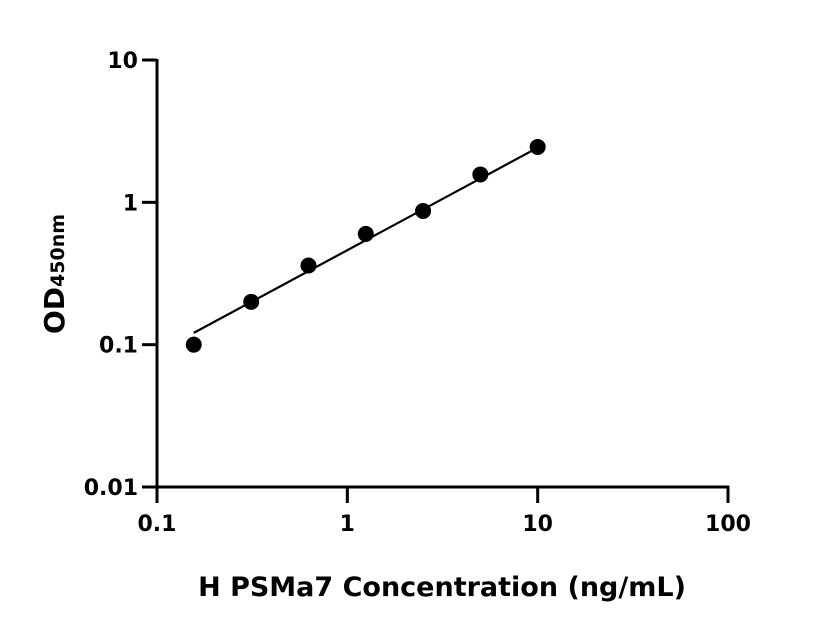 This screenshot has width=816, height=640. What do you see at coordinates (365, 245) in the screenshot?
I see `data-marks` at bounding box center [365, 245].